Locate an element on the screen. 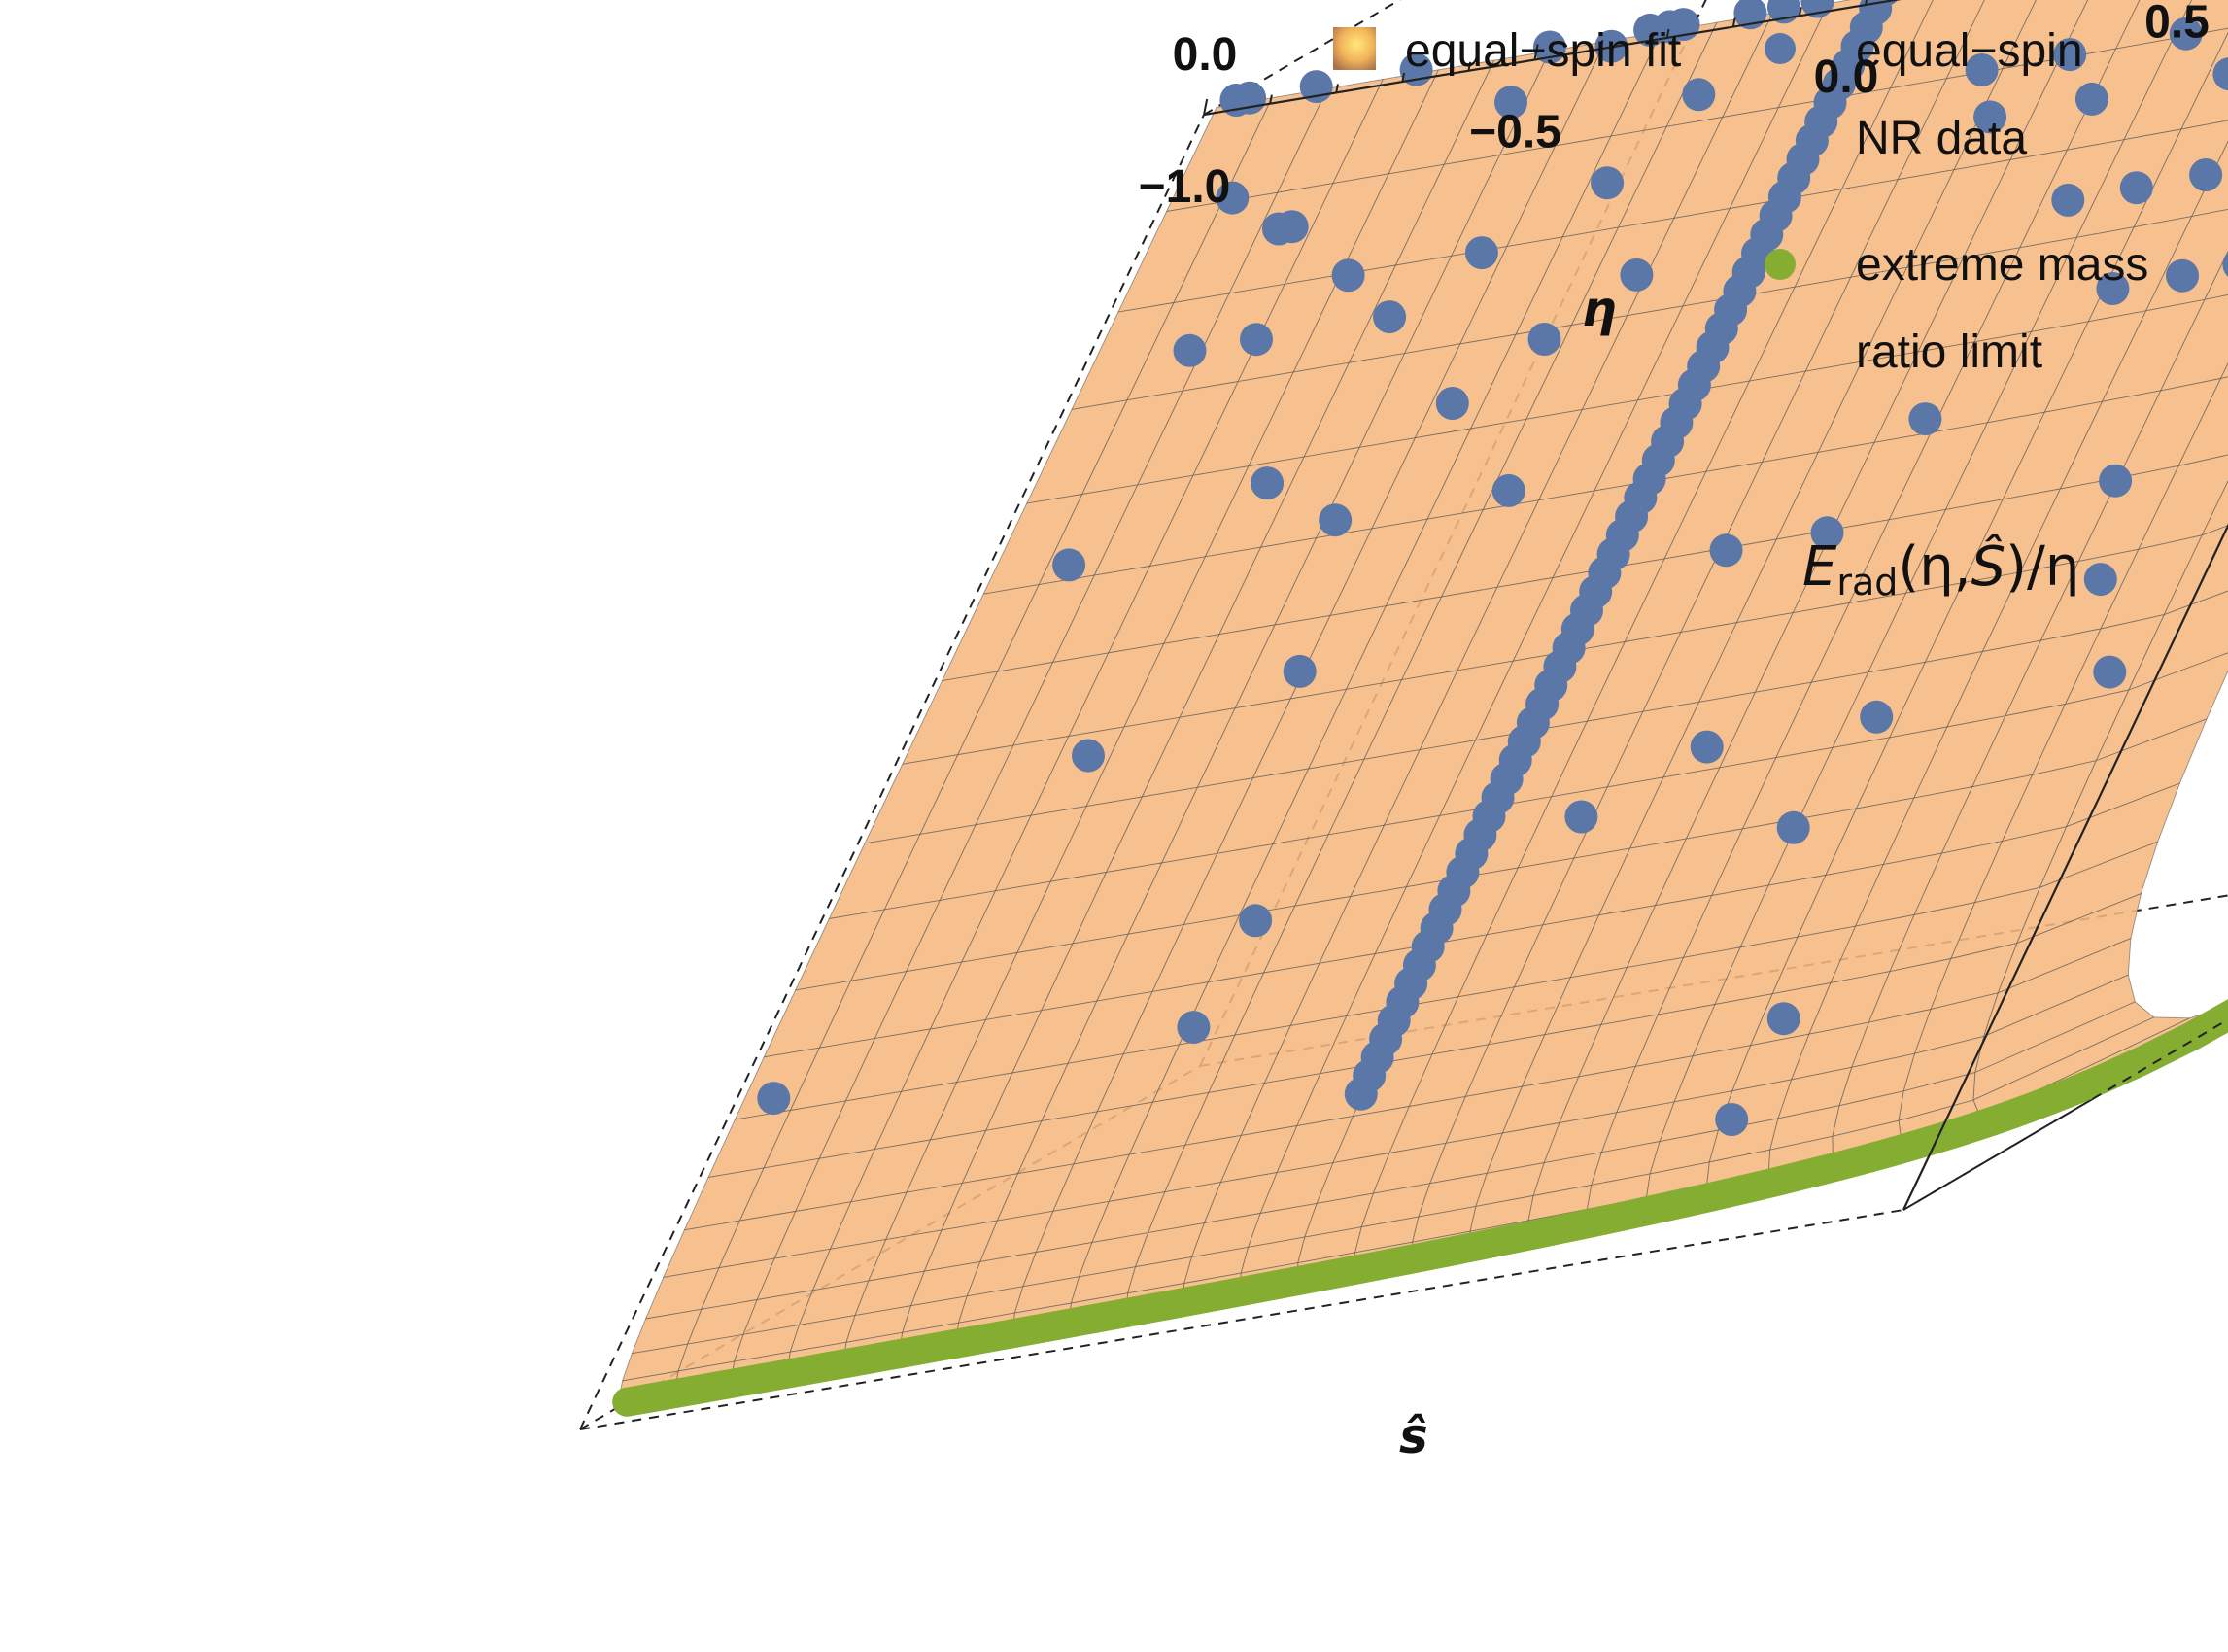 This screenshot has height=1652, width=2228. s-tick-label: 0.5 is located at coordinates (2177, 25).